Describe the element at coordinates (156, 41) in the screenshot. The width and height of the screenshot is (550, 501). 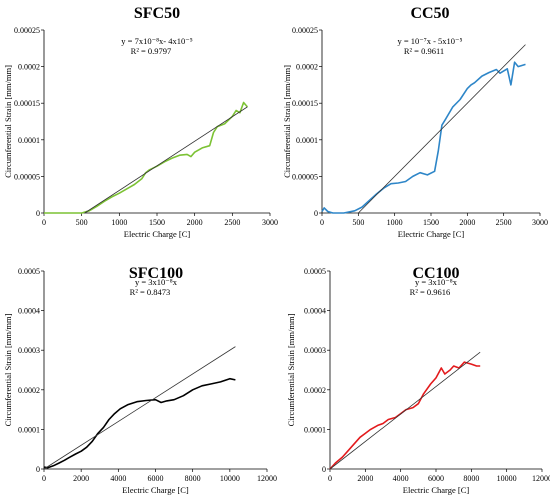
I see `trendline-equation: y = 7x10⁻⁸x- 4x10⁻⁵` at that location.